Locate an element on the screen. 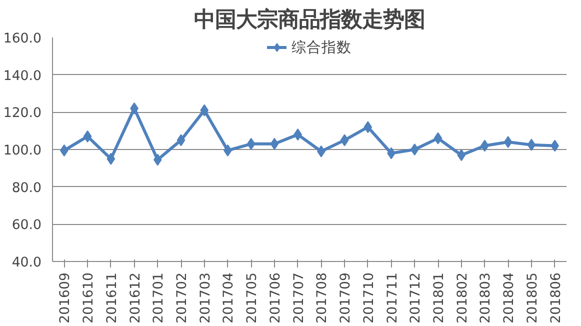 This screenshot has height=326, width=581. legend-label: 综合指数 is located at coordinates (322, 47).